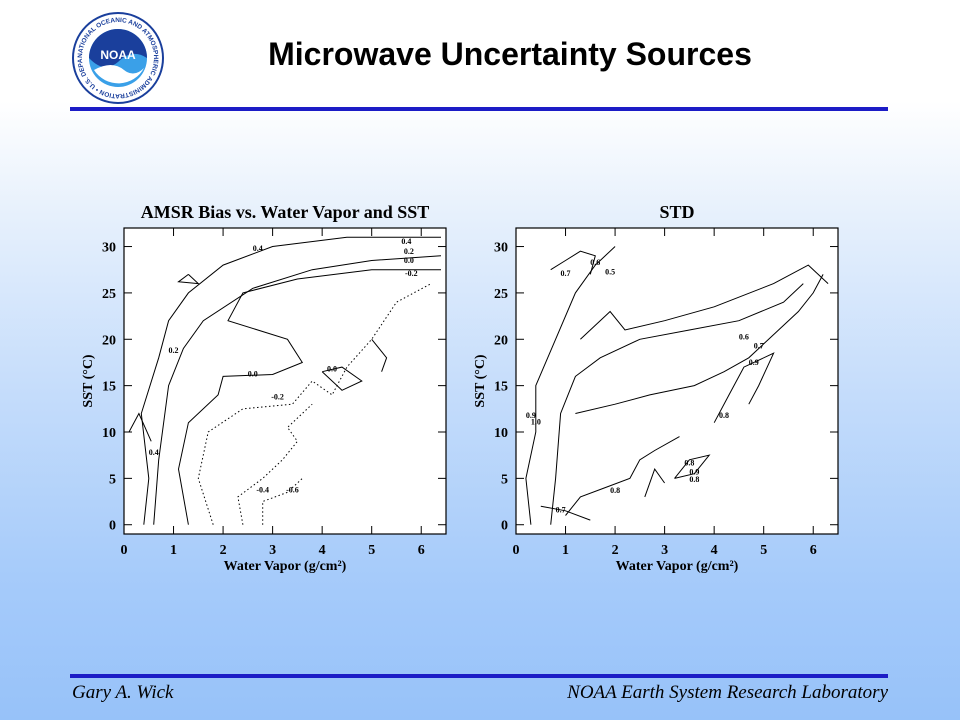  What do you see at coordinates (479, 109) in the screenshot?
I see `top-divider` at bounding box center [479, 109].